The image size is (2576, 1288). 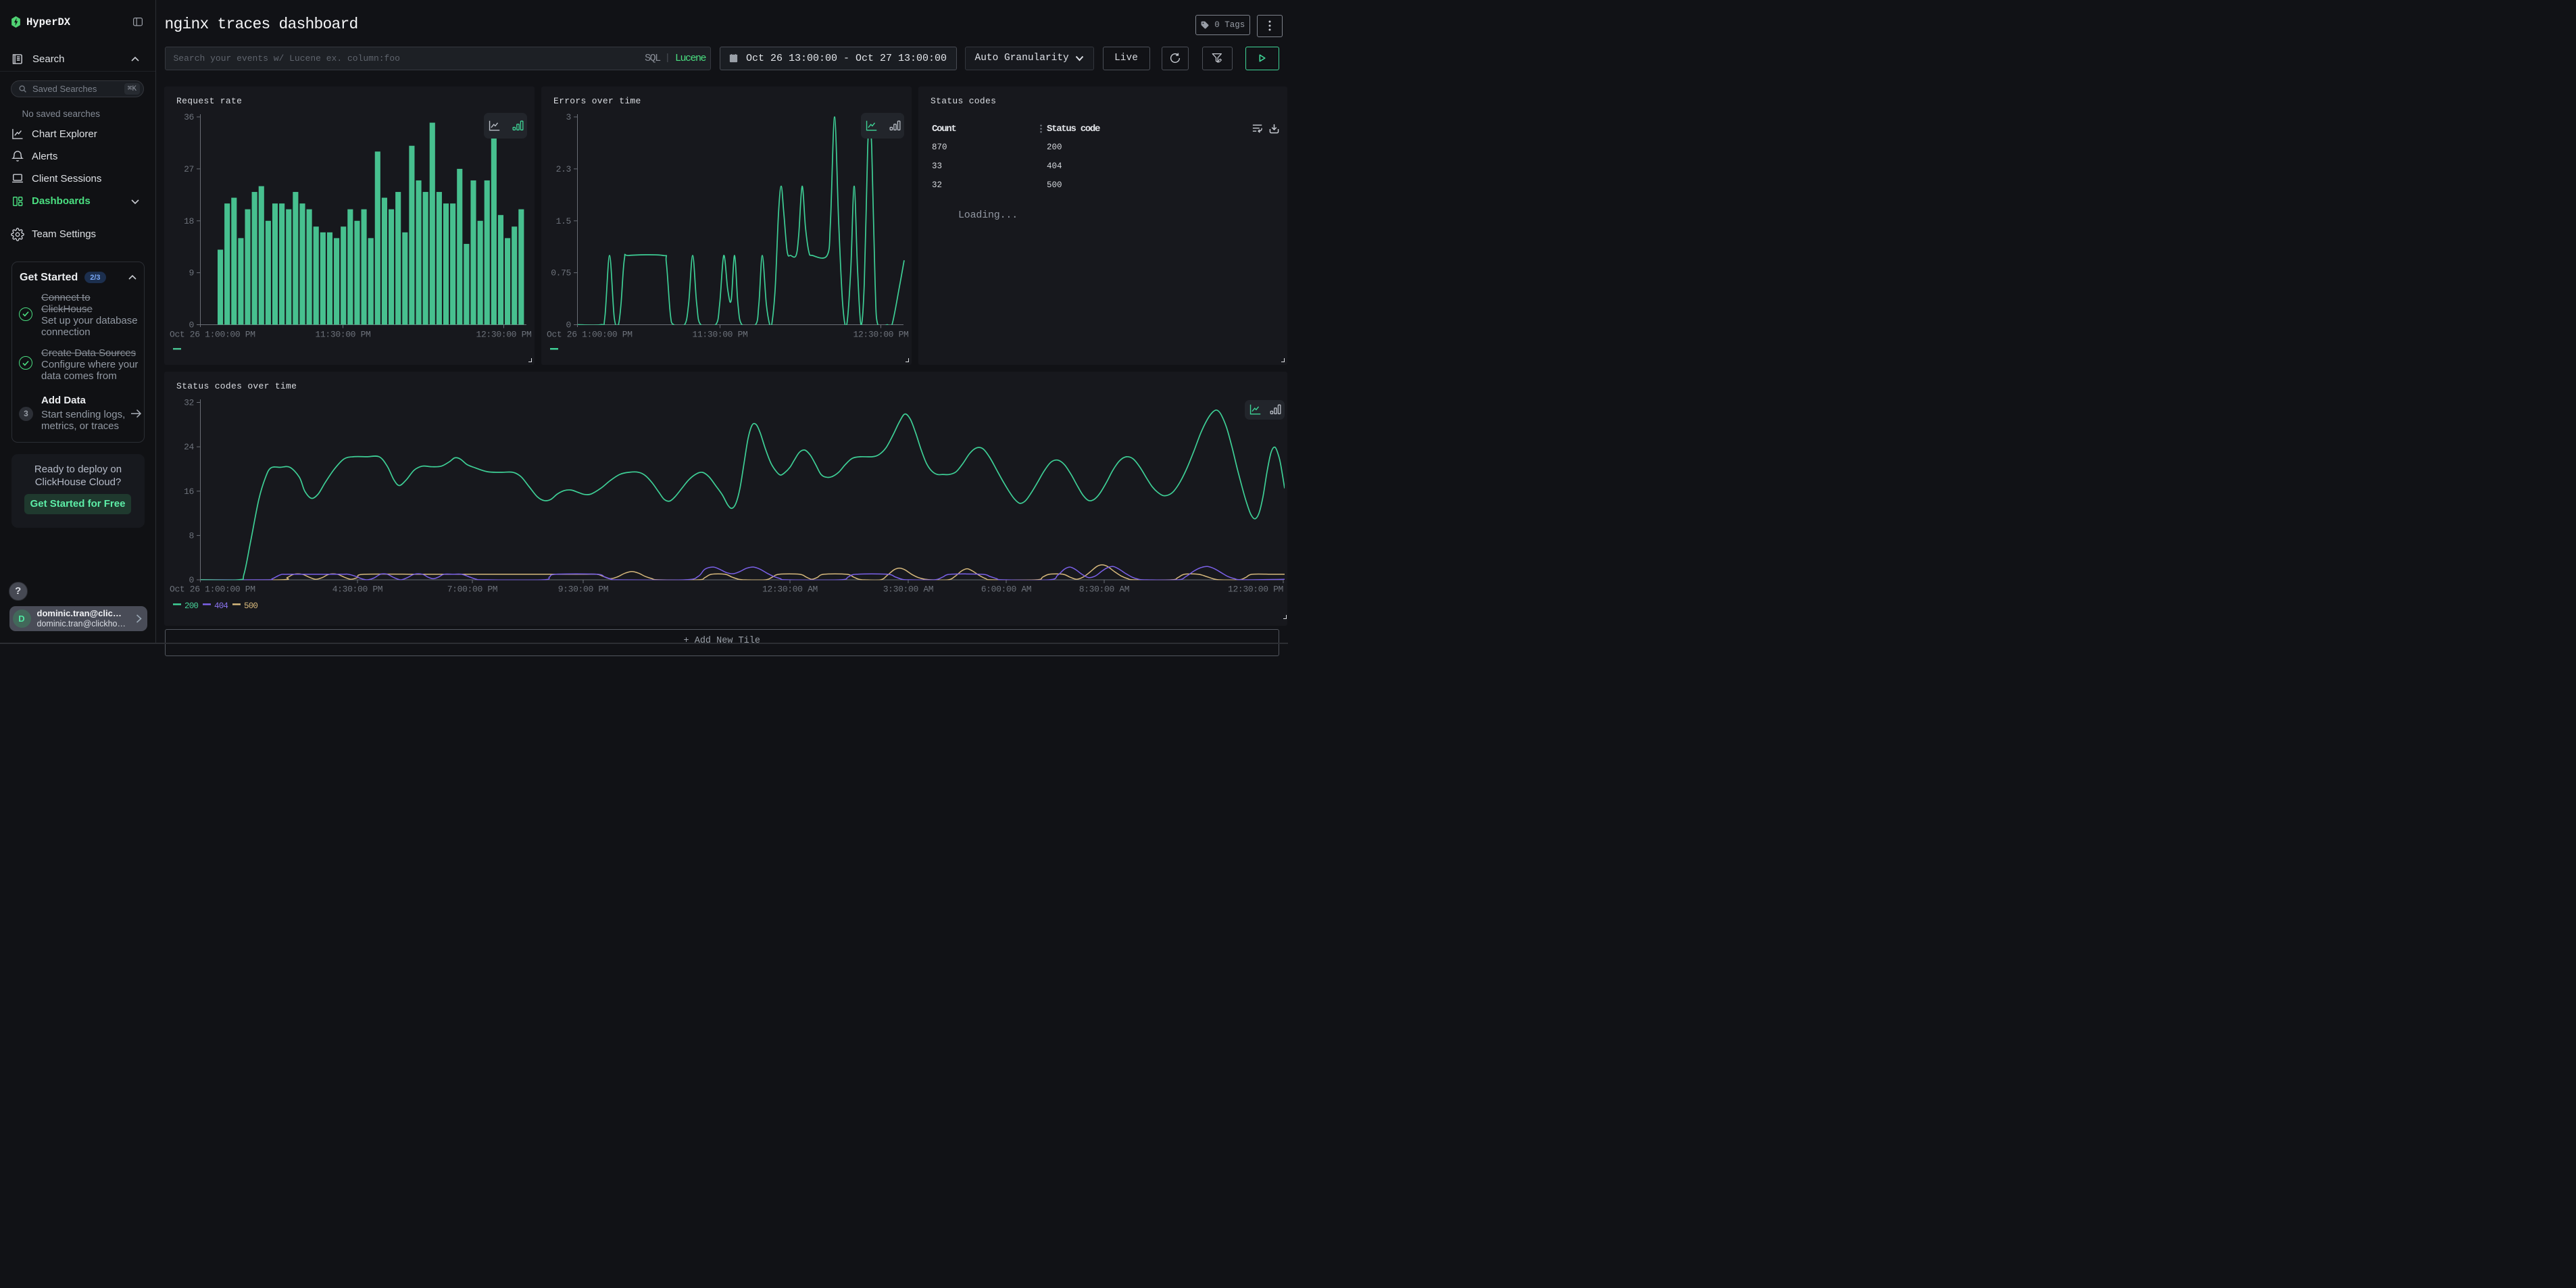 I want to click on svg-text: 3, so click(x=568, y=117).